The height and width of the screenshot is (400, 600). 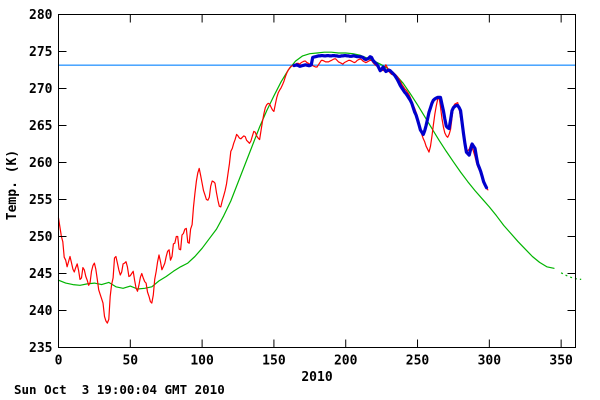 I want to click on green-line-dashed-tail, so click(x=571, y=276).